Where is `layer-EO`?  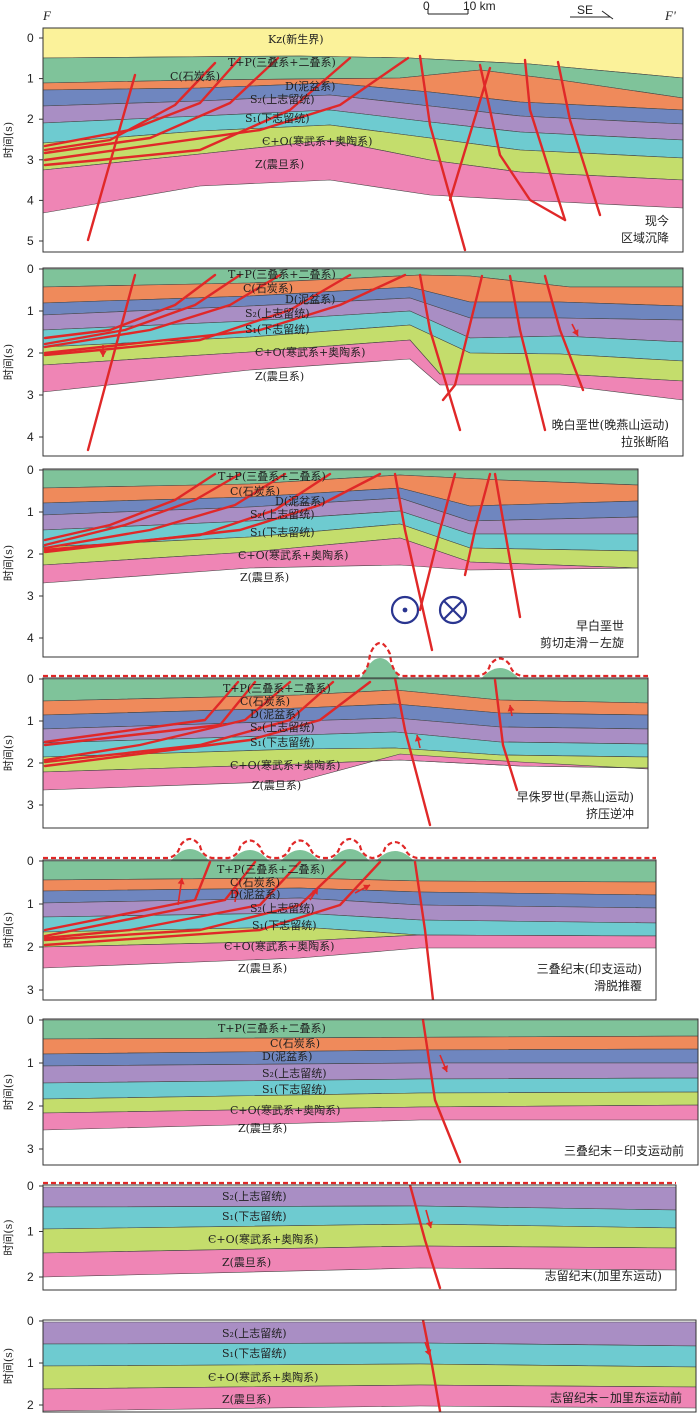 layer-EO is located at coordinates (369, 1376).